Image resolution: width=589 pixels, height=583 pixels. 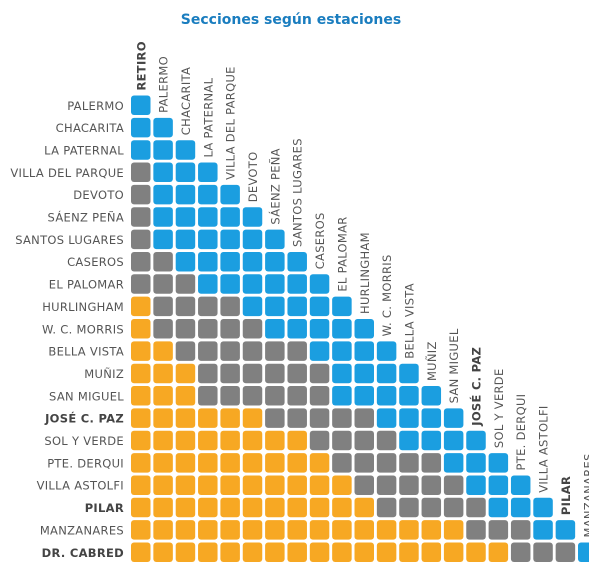 I want to click on row-label: DEVOTO, so click(x=98, y=195).